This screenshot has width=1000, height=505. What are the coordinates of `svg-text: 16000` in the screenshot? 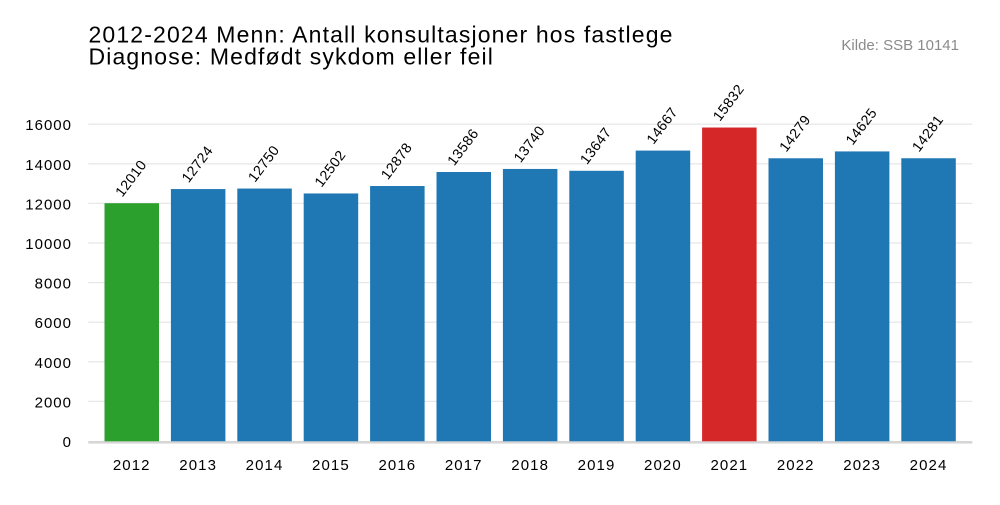 It's located at (48, 125).